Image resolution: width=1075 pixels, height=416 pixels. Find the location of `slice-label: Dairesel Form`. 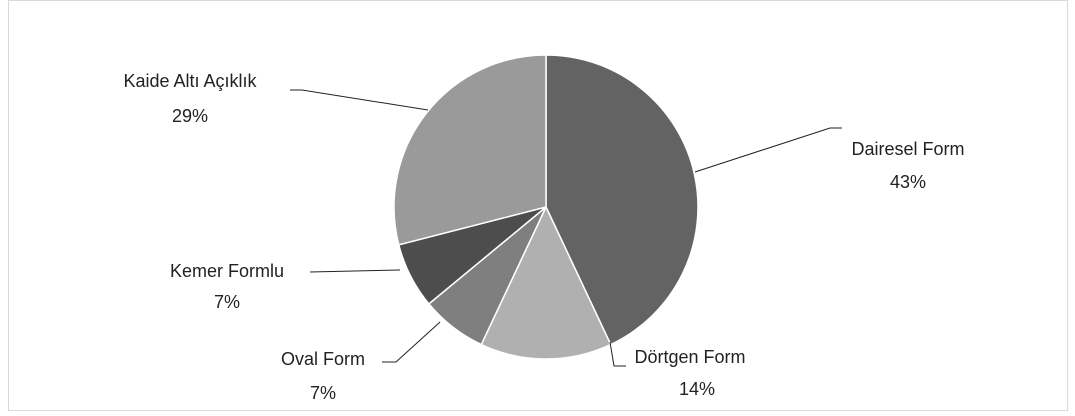

slice-label: Dairesel Form is located at coordinates (907, 149).